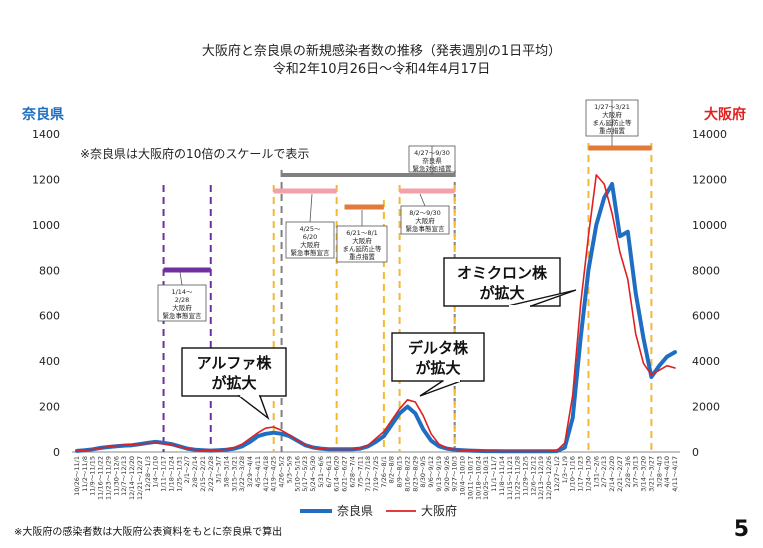 The height and width of the screenshot is (548, 763). What do you see at coordinates (596, 472) in the screenshot?
I see `x-tick-label: 1/31～2/6` at bounding box center [596, 472].